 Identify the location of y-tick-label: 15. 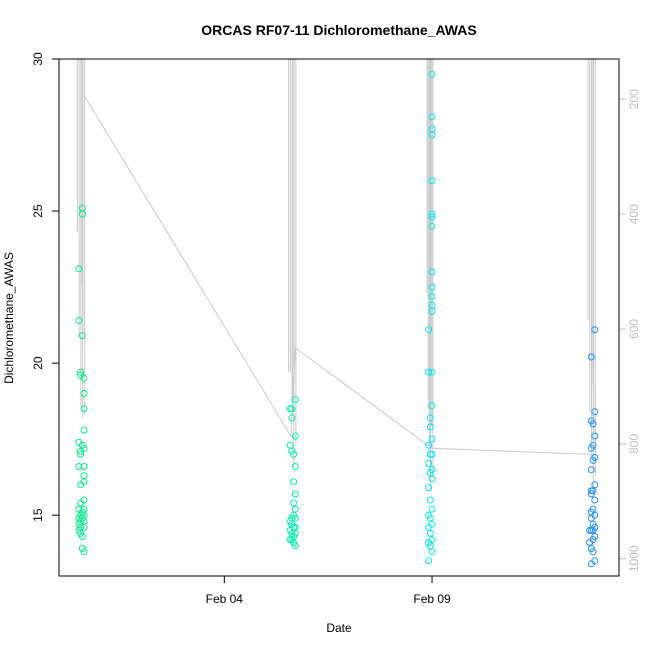
(38, 515).